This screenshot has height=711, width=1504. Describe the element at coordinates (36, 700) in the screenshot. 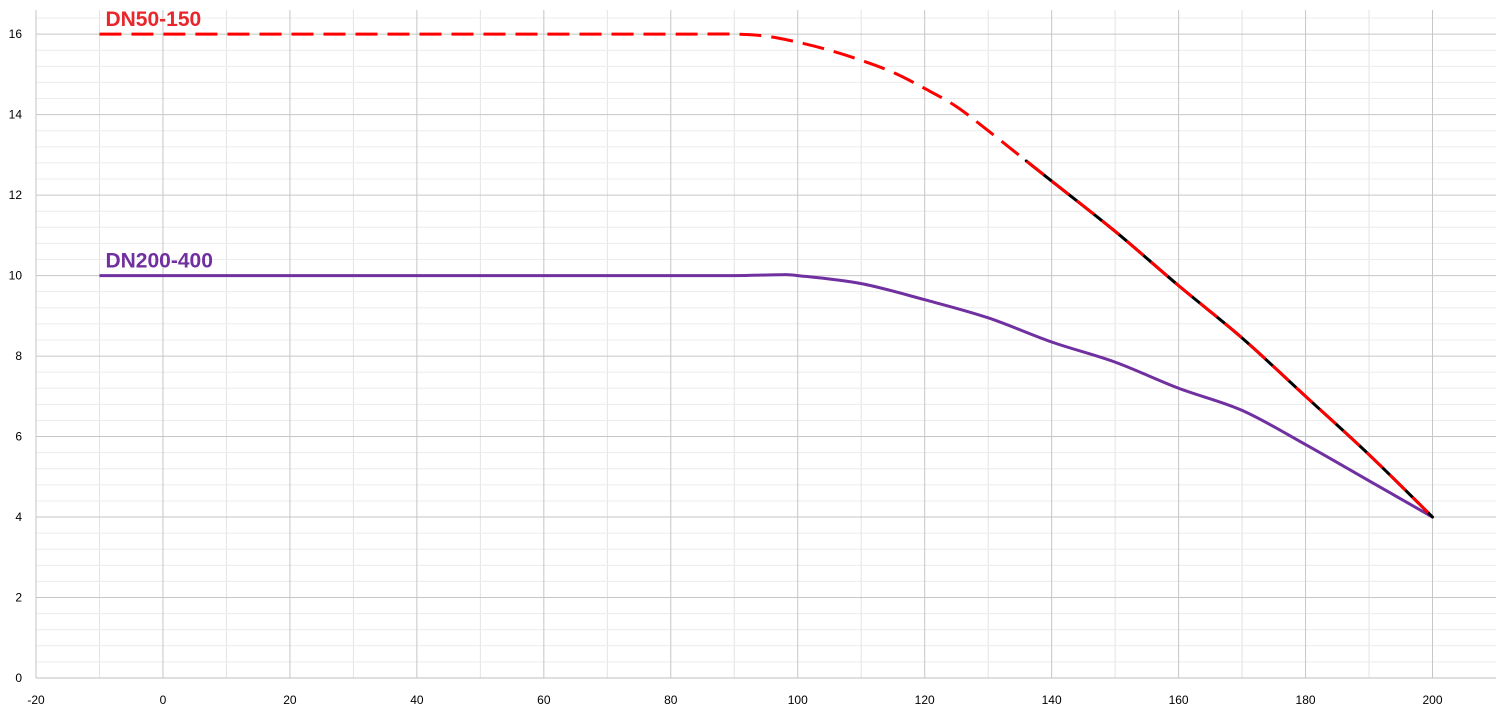

I see `x-tick-label: -20` at that location.